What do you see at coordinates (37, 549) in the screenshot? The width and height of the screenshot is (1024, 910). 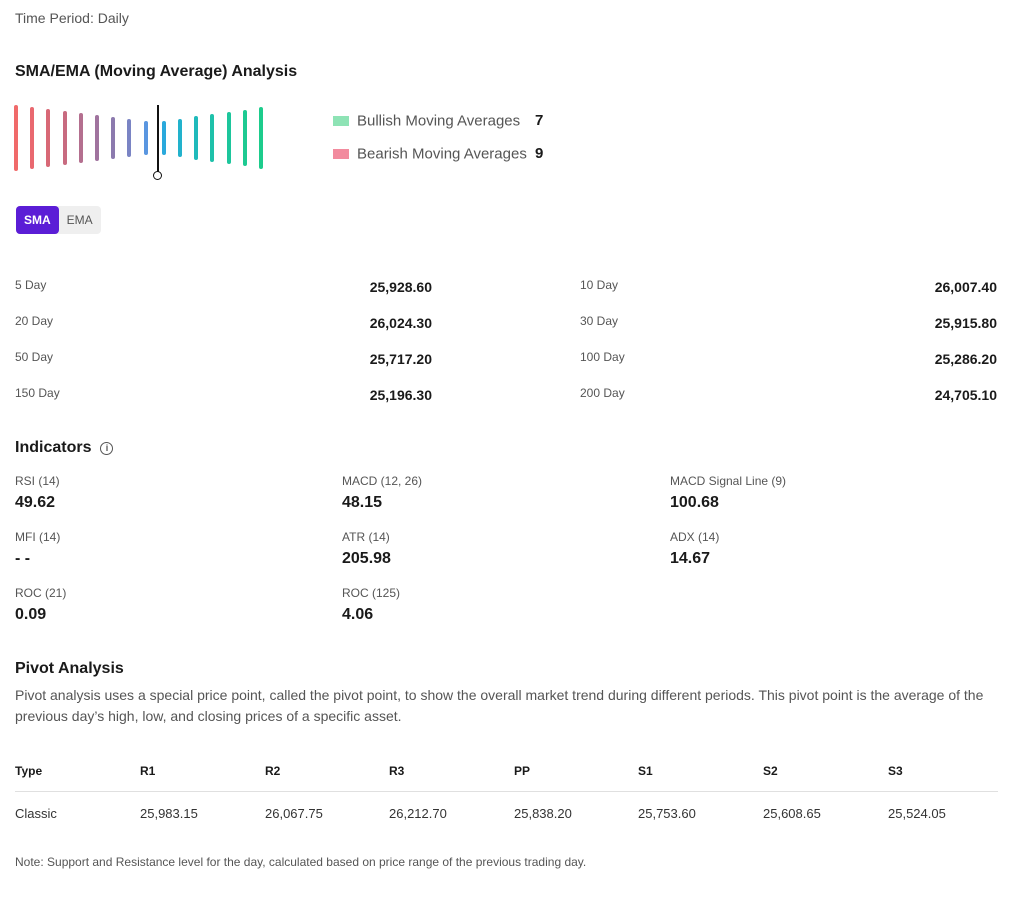 I see `indicator-mfi: MFI (14) - -` at bounding box center [37, 549].